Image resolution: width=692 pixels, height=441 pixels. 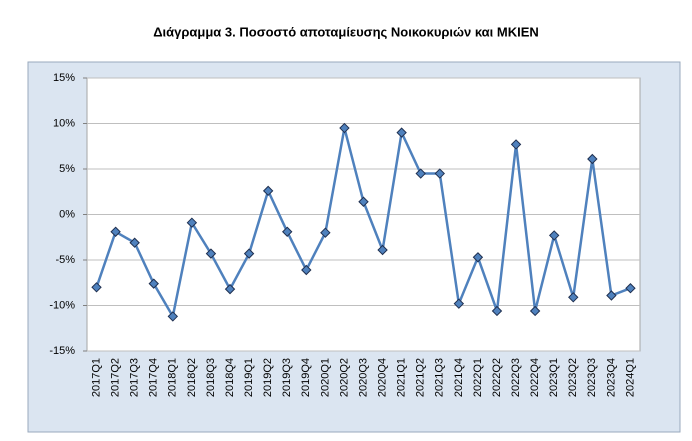 I want to click on y-tick-label: -5%, so click(x=65, y=260).